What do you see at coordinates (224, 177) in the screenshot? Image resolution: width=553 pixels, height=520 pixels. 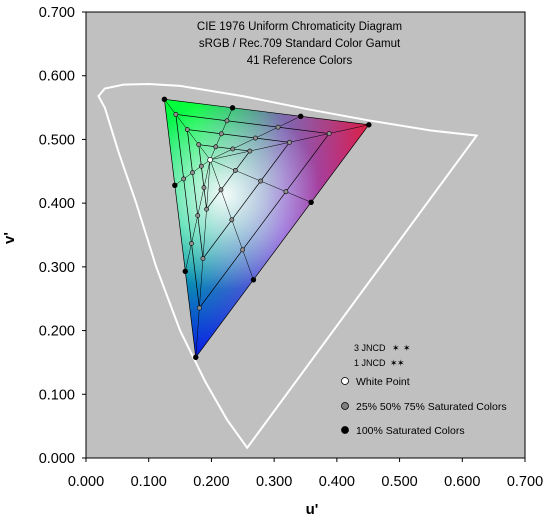 I see `saturation-triangle-25%` at bounding box center [224, 177].